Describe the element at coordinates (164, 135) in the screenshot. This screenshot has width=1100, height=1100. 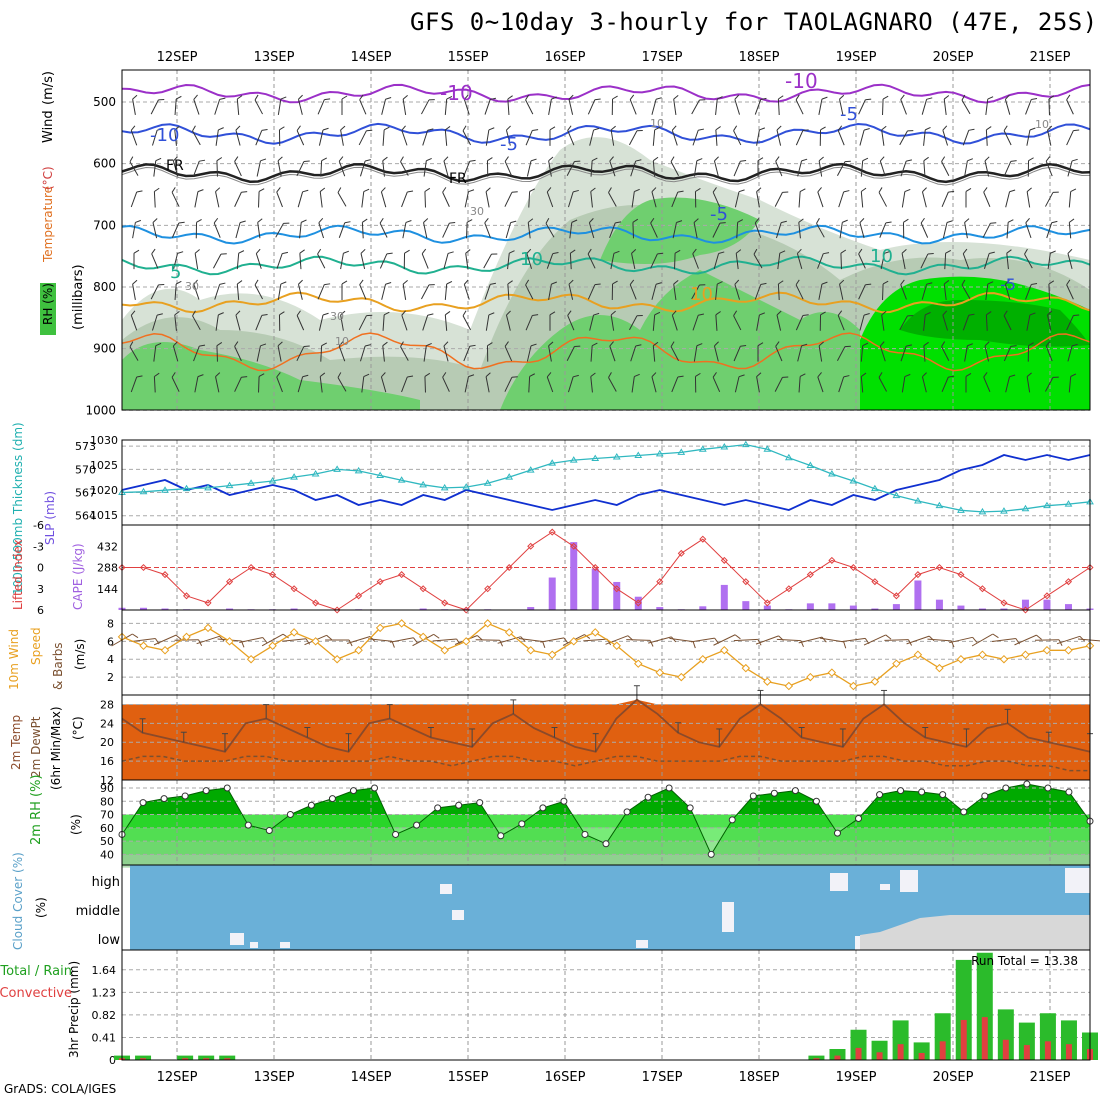
I see `contour-label: -10` at that location.